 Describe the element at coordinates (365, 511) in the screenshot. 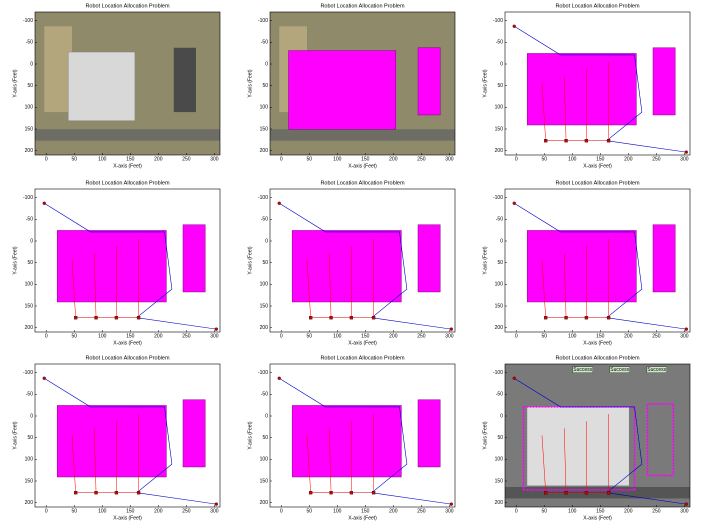

I see `x-tick-label: 150` at that location.